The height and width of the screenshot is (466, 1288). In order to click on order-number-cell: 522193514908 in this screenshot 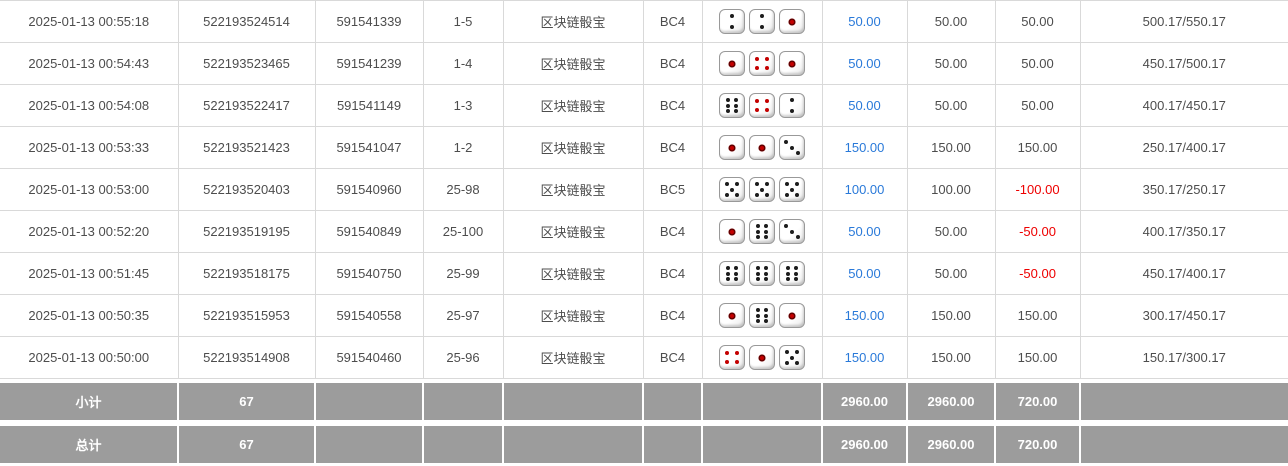, I will do `click(246, 357)`.